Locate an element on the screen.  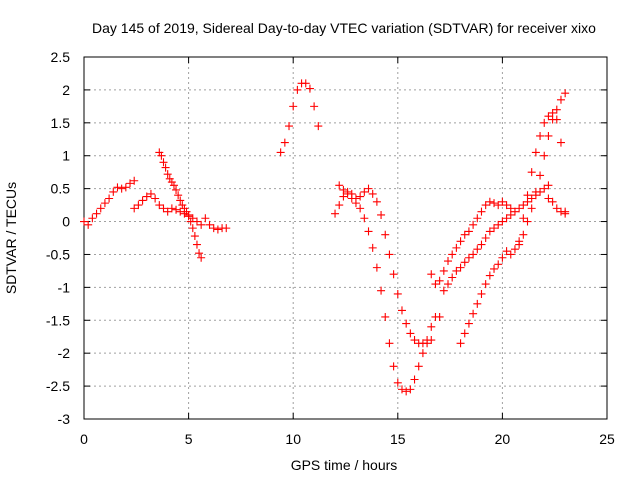
y-tick-label: 0 is located at coordinates (66, 222).